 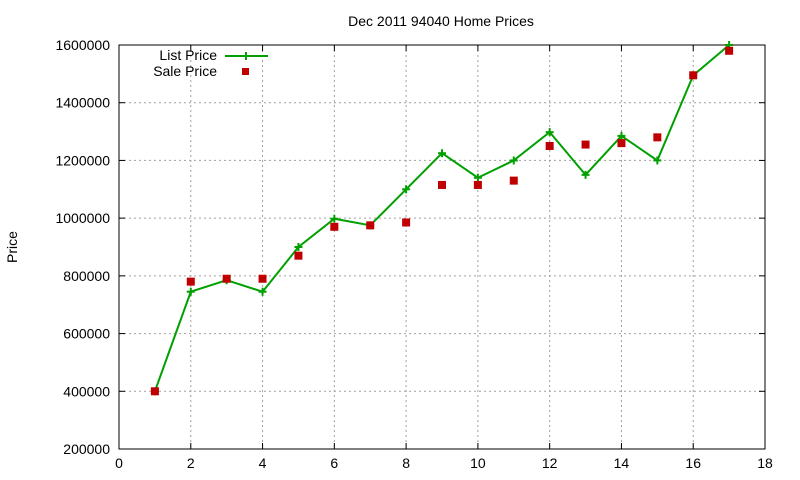 I want to click on y-tick-label: 1200000, so click(x=82, y=160).